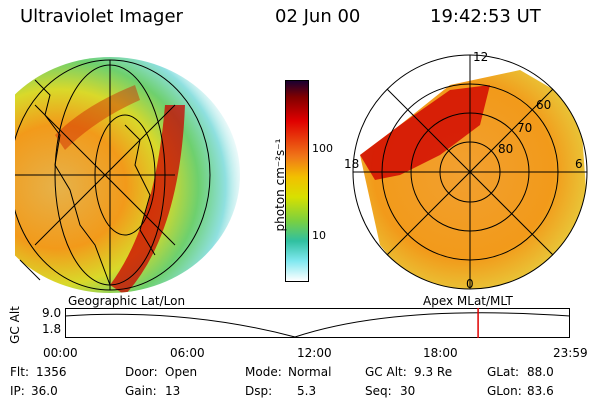 Image resolution: width=600 pixels, height=400 pixels. What do you see at coordinates (52, 329) in the screenshot?
I see `orbit-ytick-bottom: 1.8` at bounding box center [52, 329].